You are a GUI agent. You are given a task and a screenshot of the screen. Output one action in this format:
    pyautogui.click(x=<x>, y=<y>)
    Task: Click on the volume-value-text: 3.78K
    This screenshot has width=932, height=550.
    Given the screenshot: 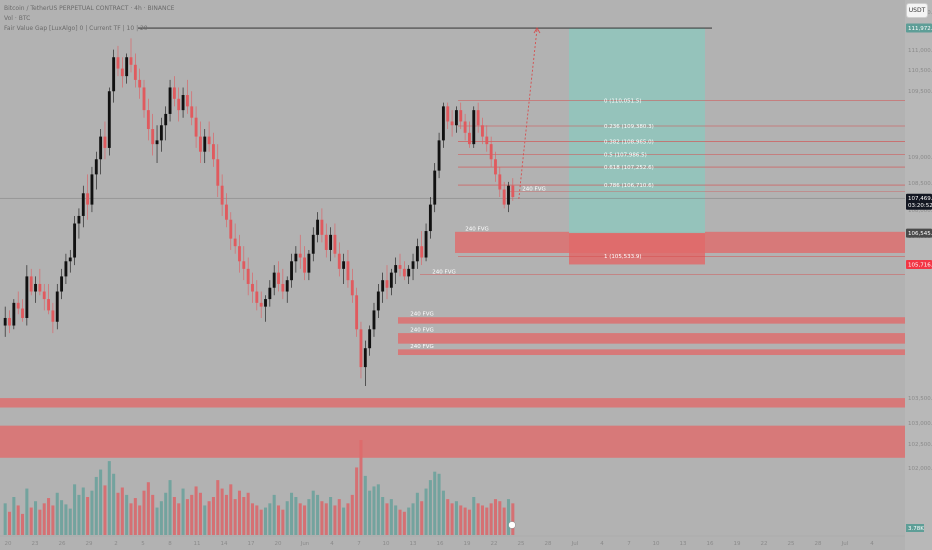 What is the action you would take?
    pyautogui.click(x=916, y=529)
    